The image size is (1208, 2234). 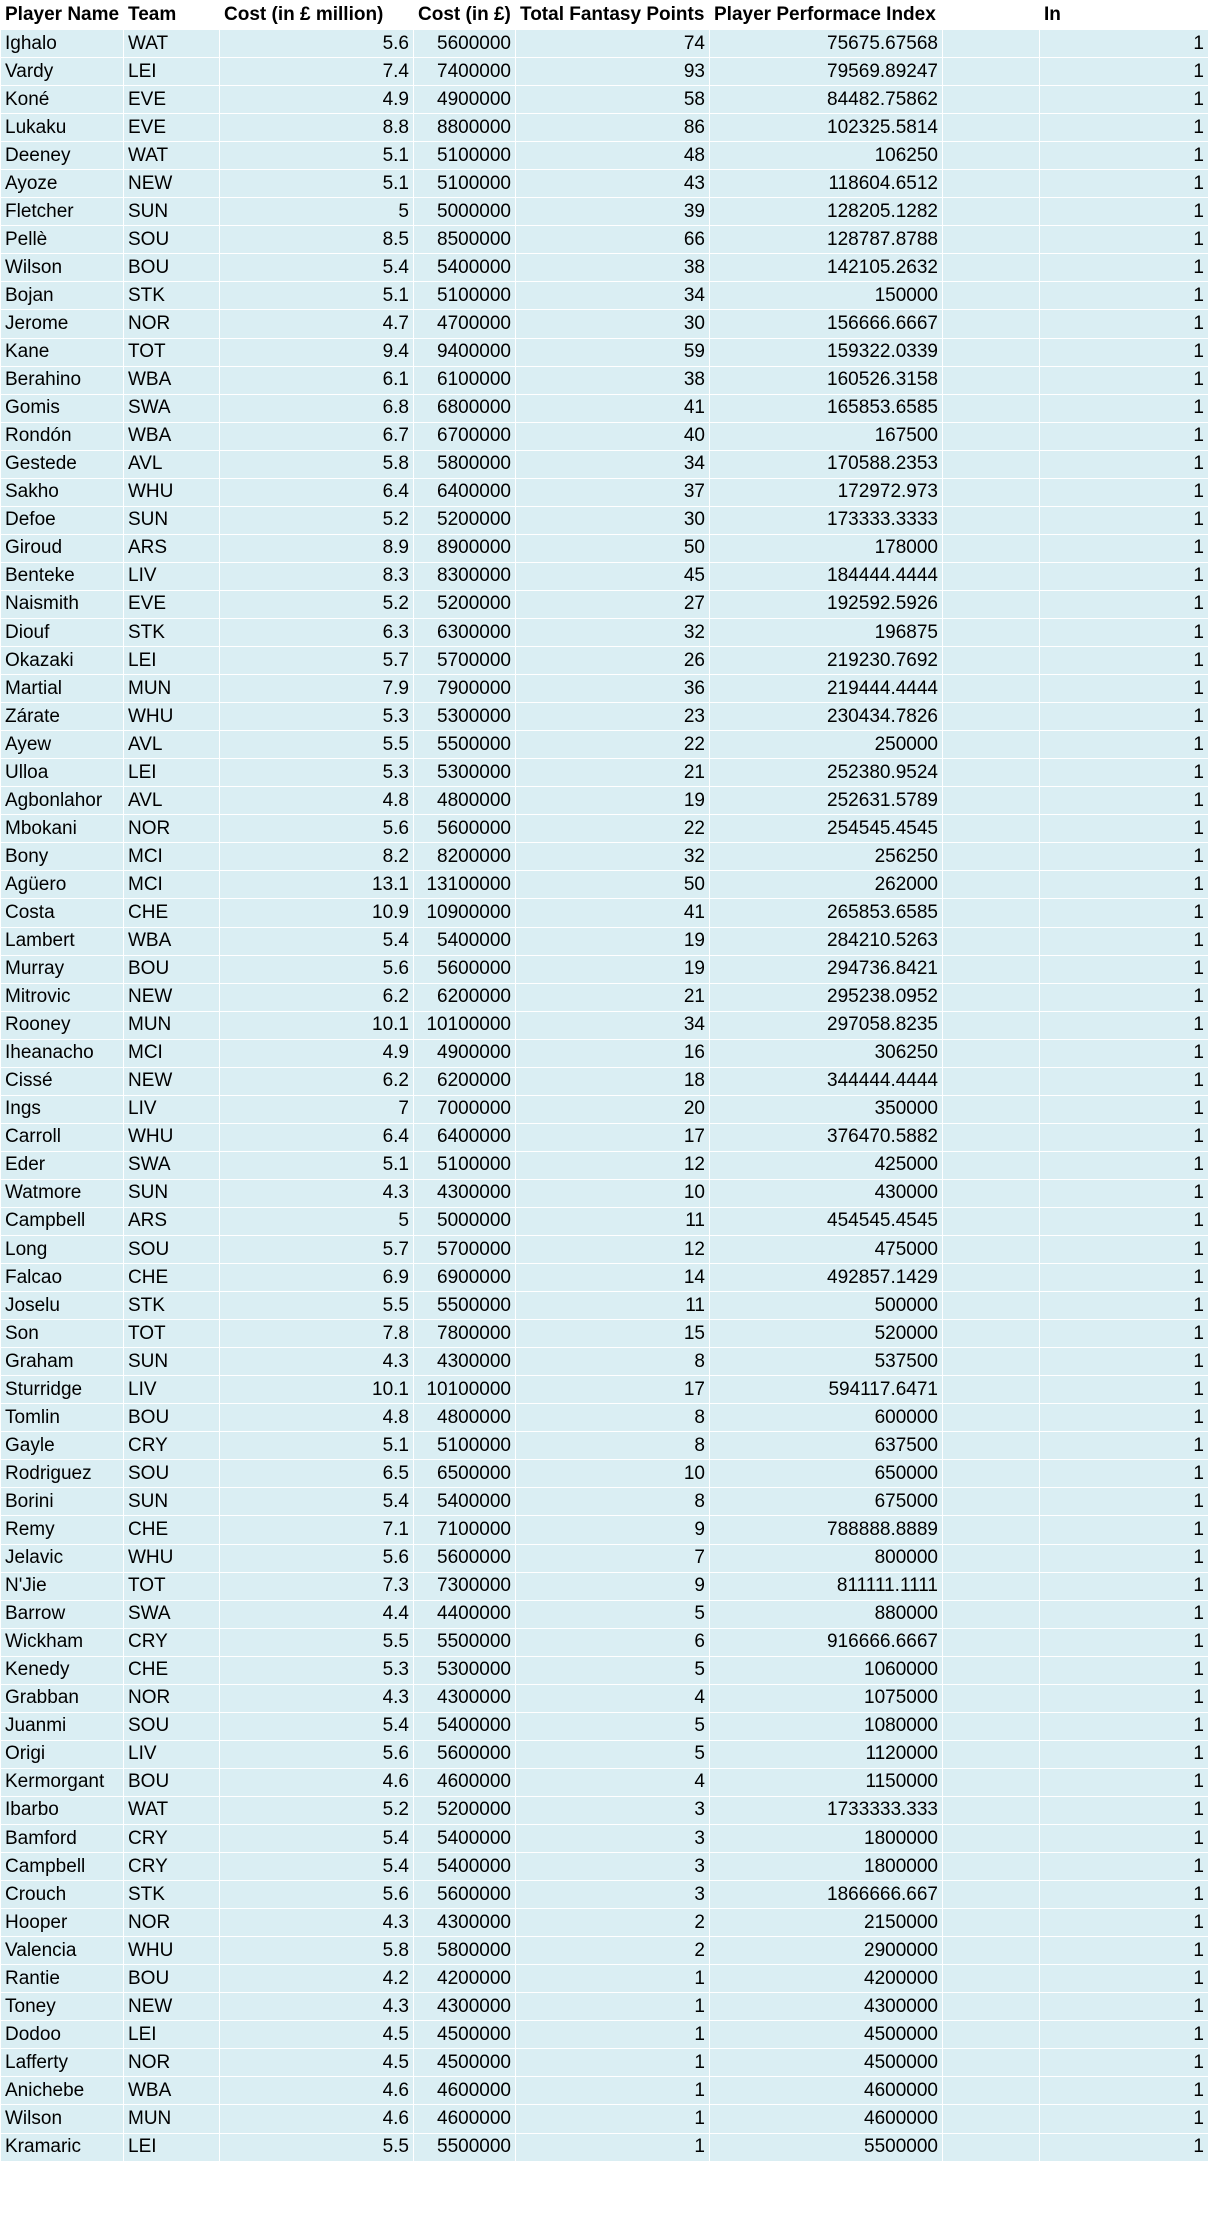 What do you see at coordinates (826, 604) in the screenshot?
I see `cell-performance-index: 192592.5926` at bounding box center [826, 604].